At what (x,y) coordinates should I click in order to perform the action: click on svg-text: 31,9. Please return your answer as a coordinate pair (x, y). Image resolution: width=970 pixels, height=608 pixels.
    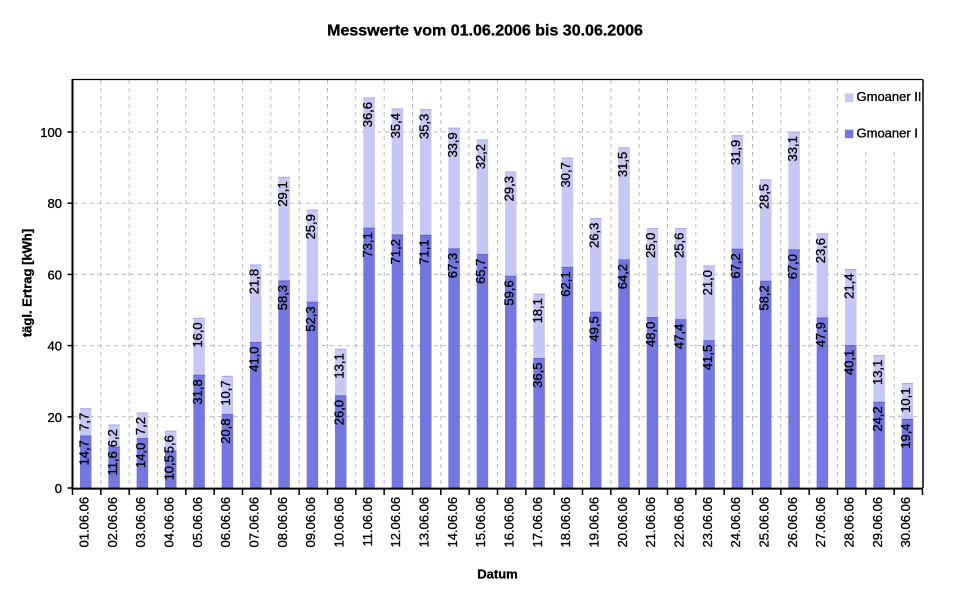
    Looking at the image, I should click on (735, 152).